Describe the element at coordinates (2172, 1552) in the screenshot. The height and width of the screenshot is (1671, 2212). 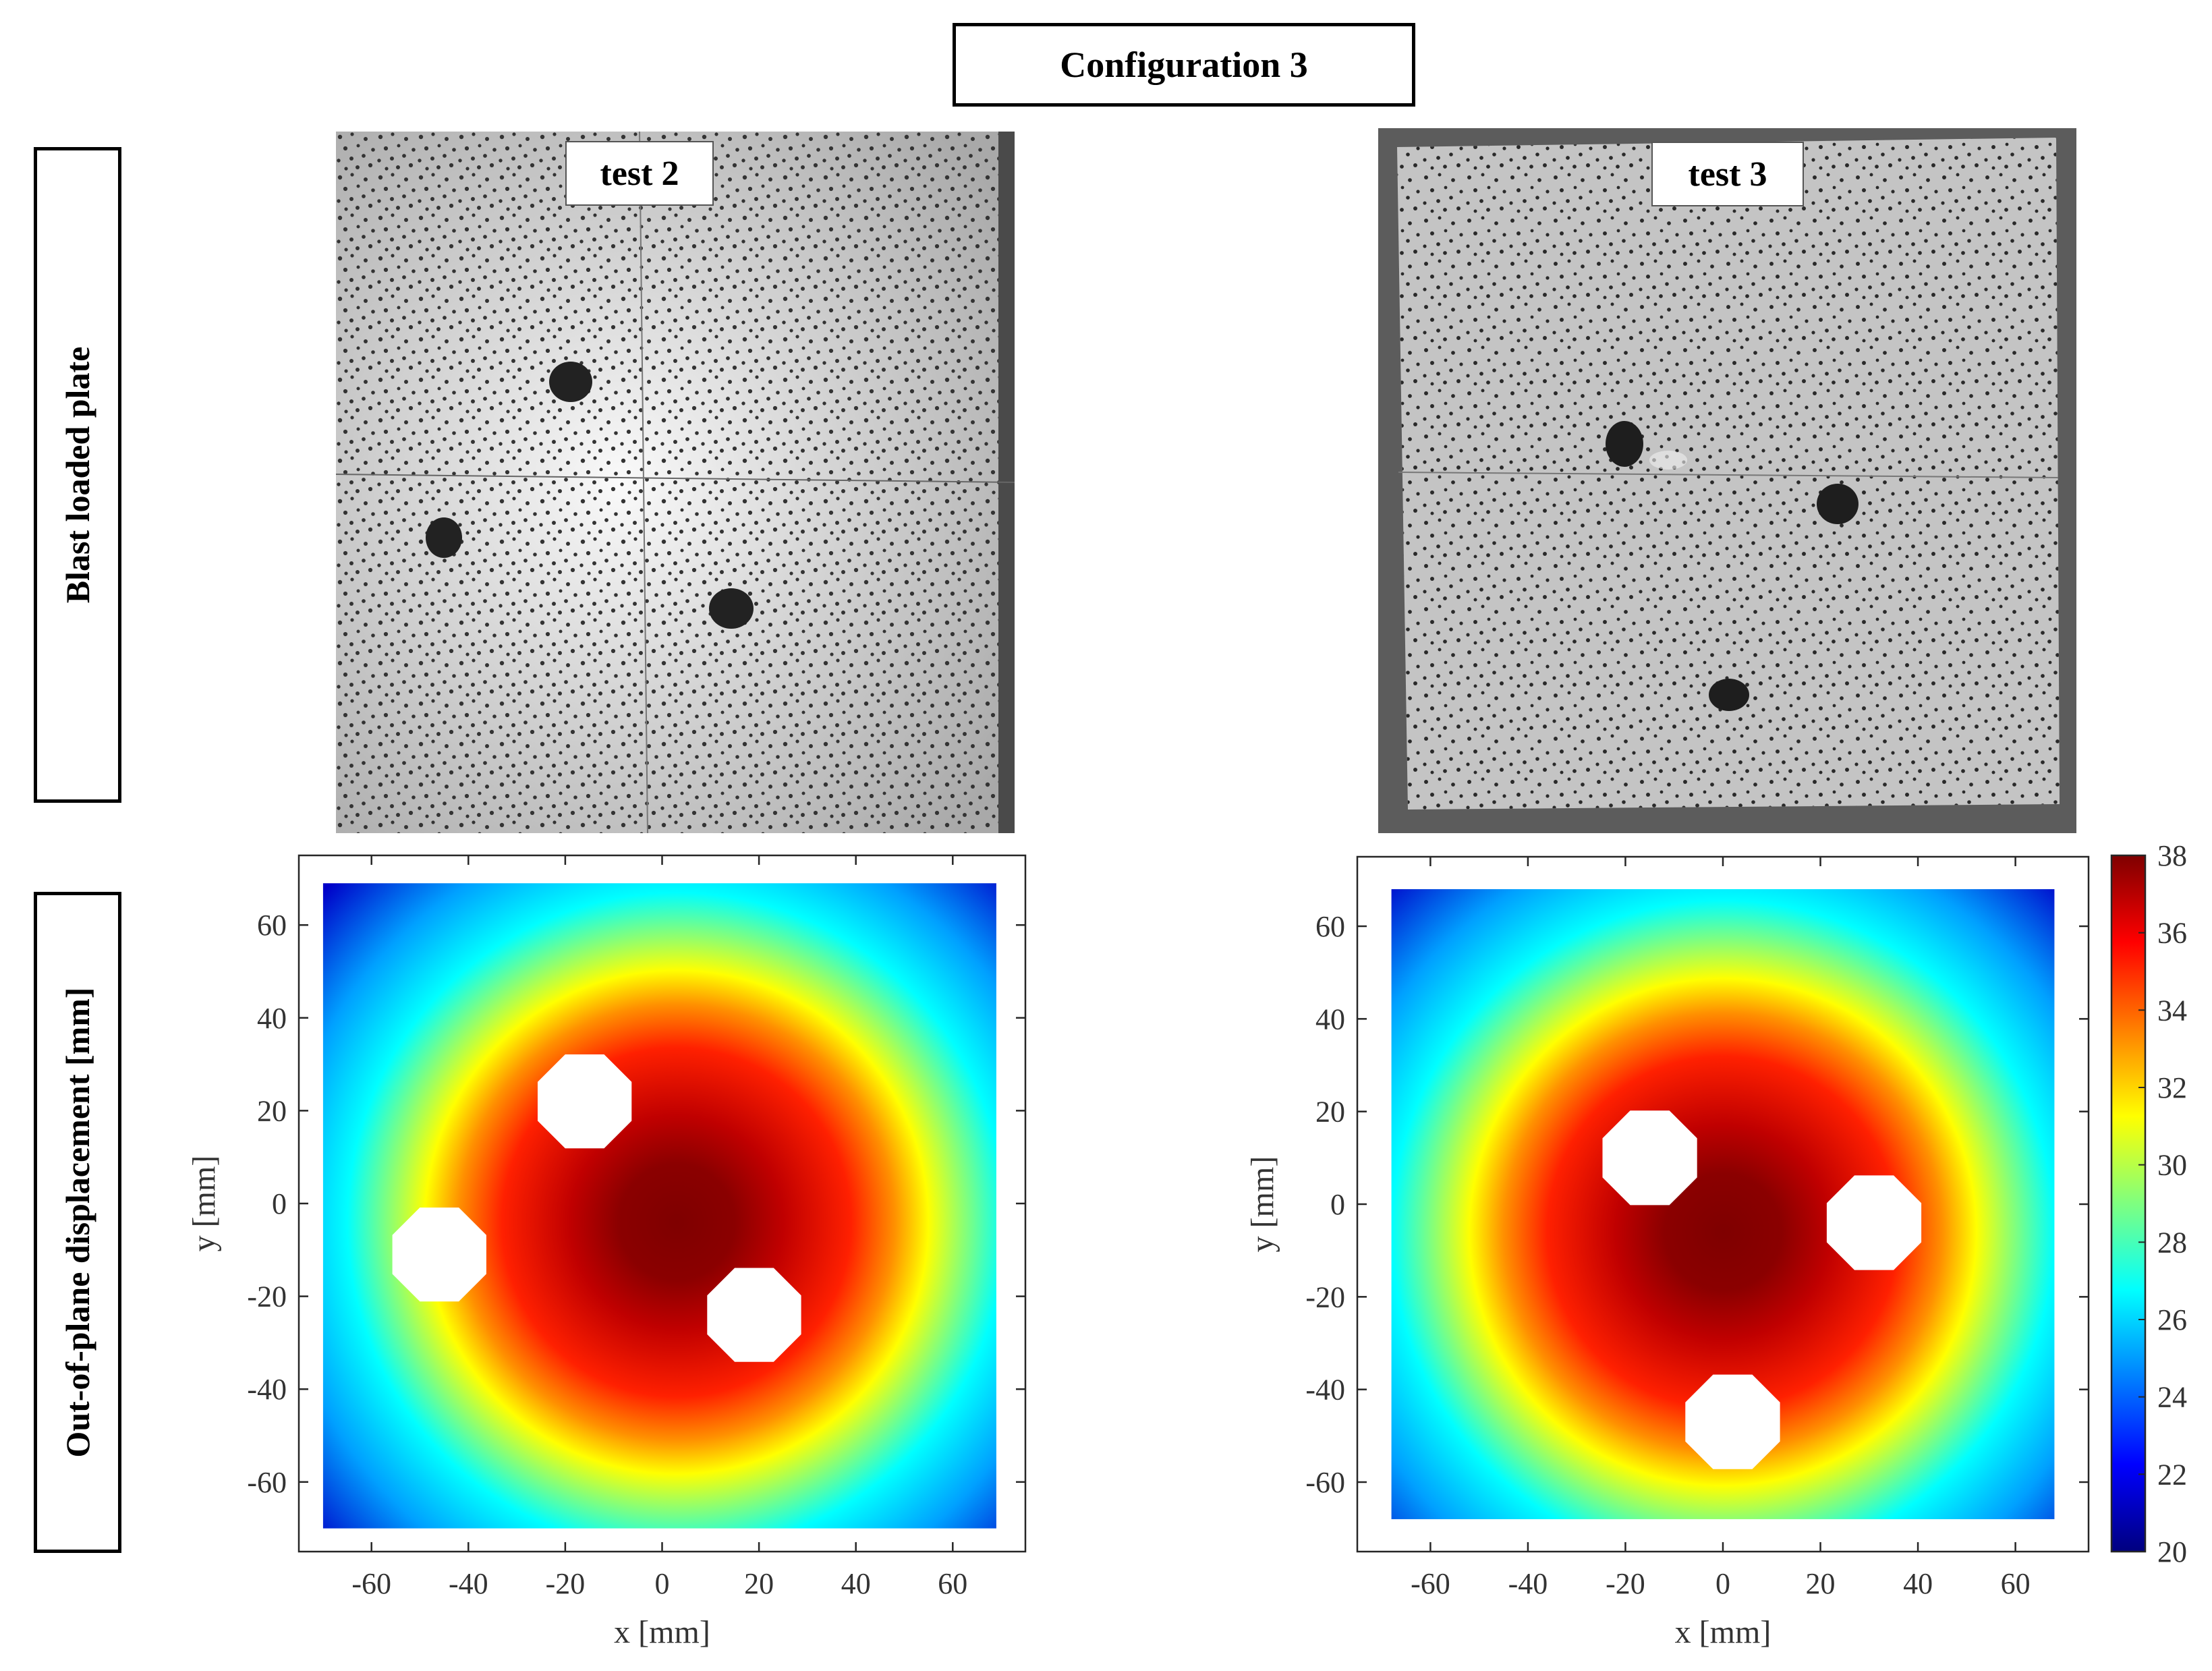
I see `colorbar-tick-label: 20` at that location.